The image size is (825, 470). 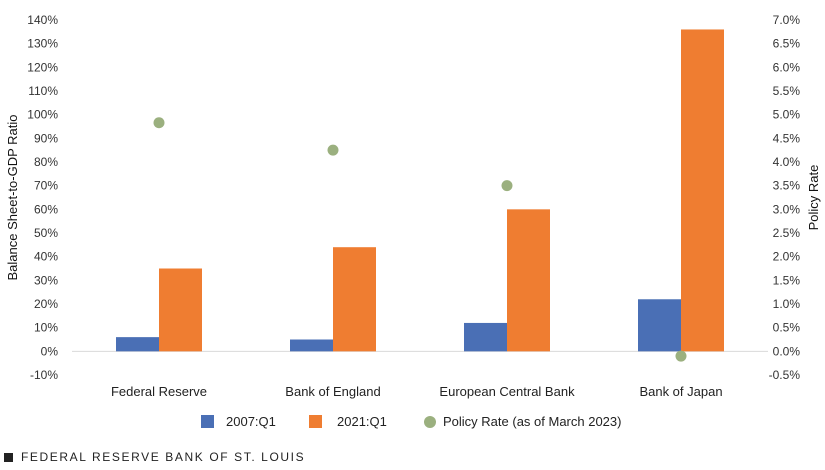 What do you see at coordinates (787, 20) in the screenshot?
I see `right-tick-label: 7.0%` at bounding box center [787, 20].